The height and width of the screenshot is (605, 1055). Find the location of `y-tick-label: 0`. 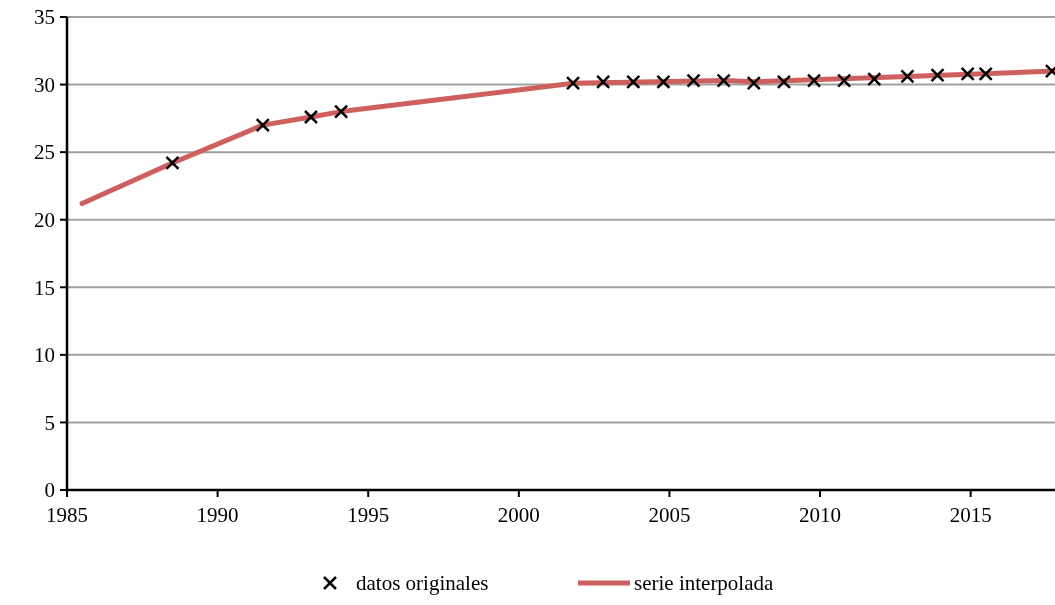

y-tick-label: 0 is located at coordinates (49, 490).